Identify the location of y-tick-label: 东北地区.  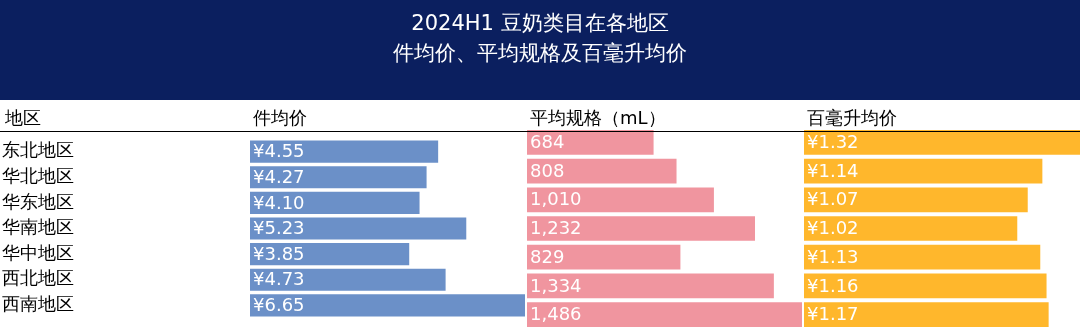
(38, 150).